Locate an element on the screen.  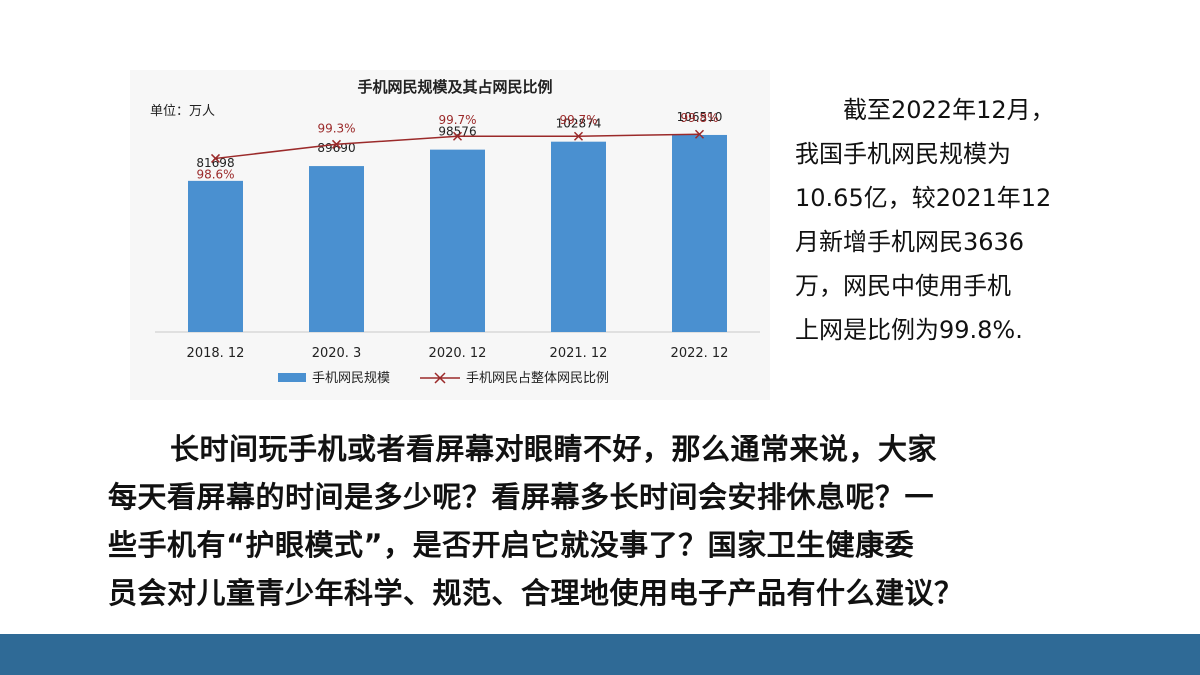
x-tick-label: 2022. 12 is located at coordinates (700, 353).